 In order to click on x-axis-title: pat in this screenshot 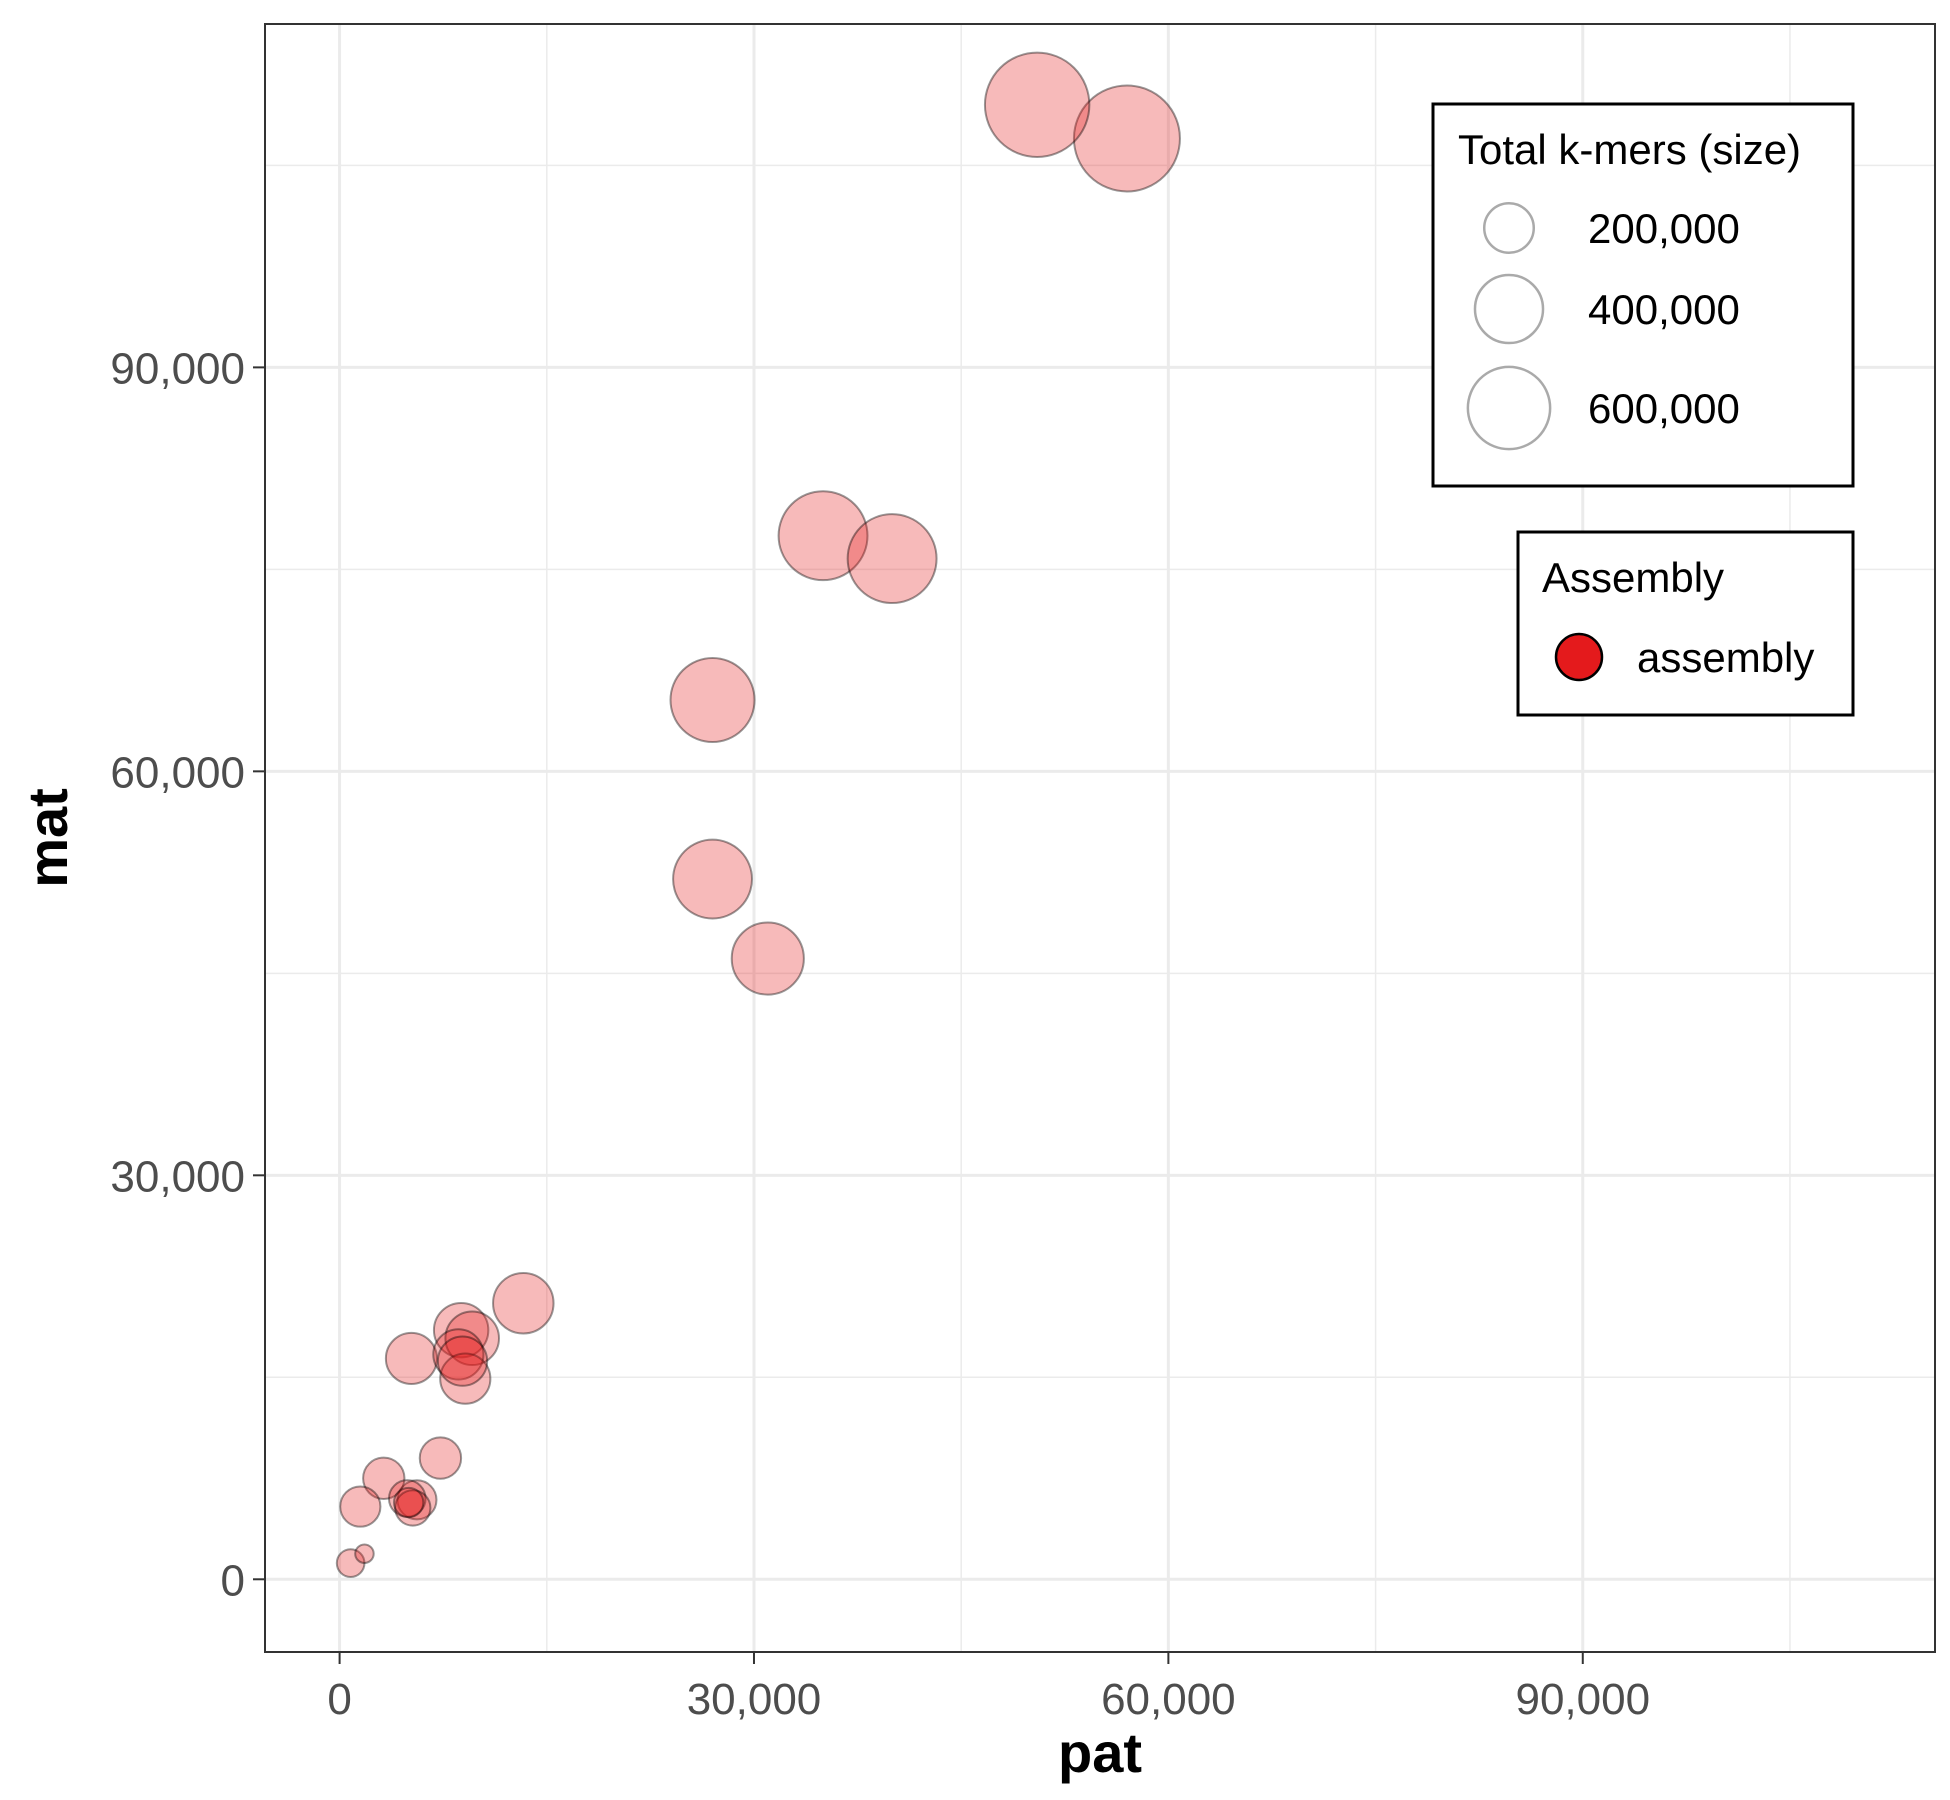, I will do `click(1100, 1752)`.